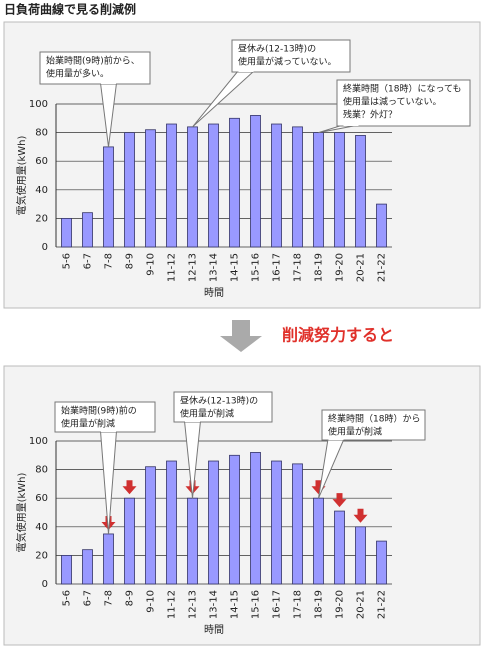 The image size is (484, 647). Describe the element at coordinates (402, 89) in the screenshot. I see `callout-text: 終業時間（18時）になっても` at that location.